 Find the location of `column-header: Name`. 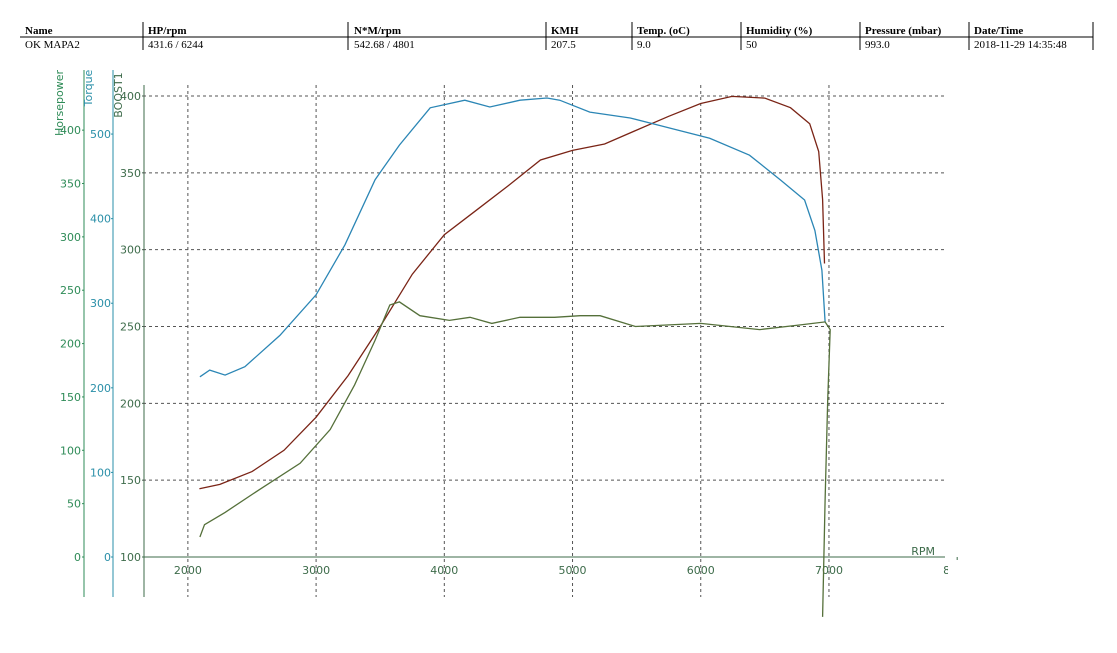

column-header: Name is located at coordinates (39, 31).